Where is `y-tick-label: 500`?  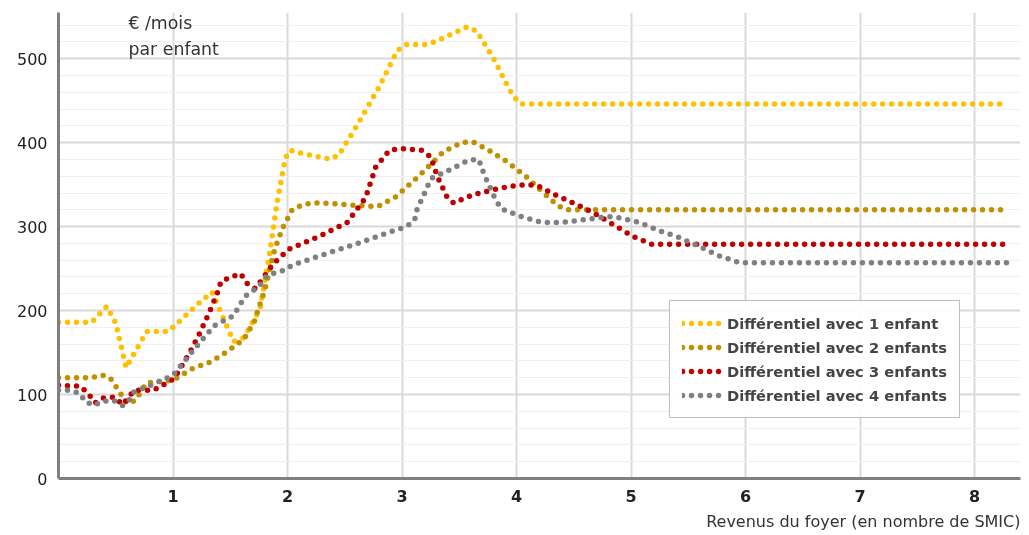 y-tick-label: 500 is located at coordinates (32, 59).